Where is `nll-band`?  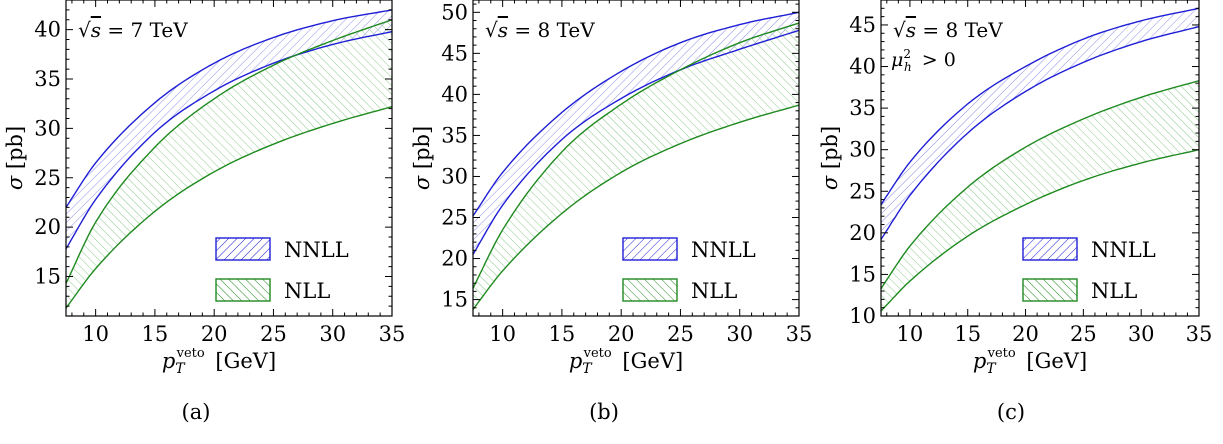
nll-band is located at coordinates (1040, 195).